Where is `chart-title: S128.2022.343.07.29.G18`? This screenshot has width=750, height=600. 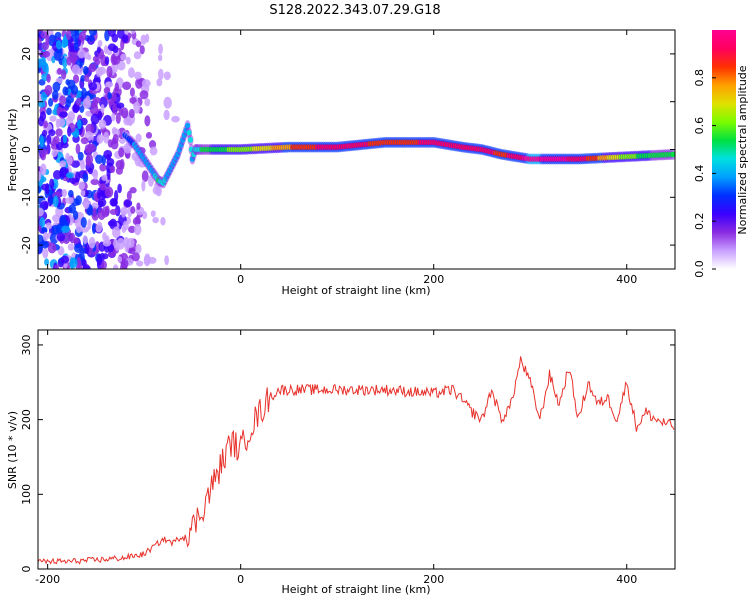
chart-title: S128.2022.343.07.29.G18 is located at coordinates (354, 10).